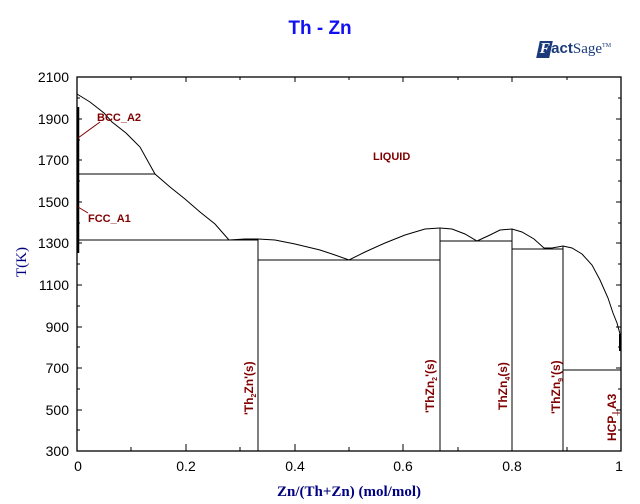 The image size is (640, 504). Describe the element at coordinates (58, 410) in the screenshot. I see `y-tick-500: 500` at that location.